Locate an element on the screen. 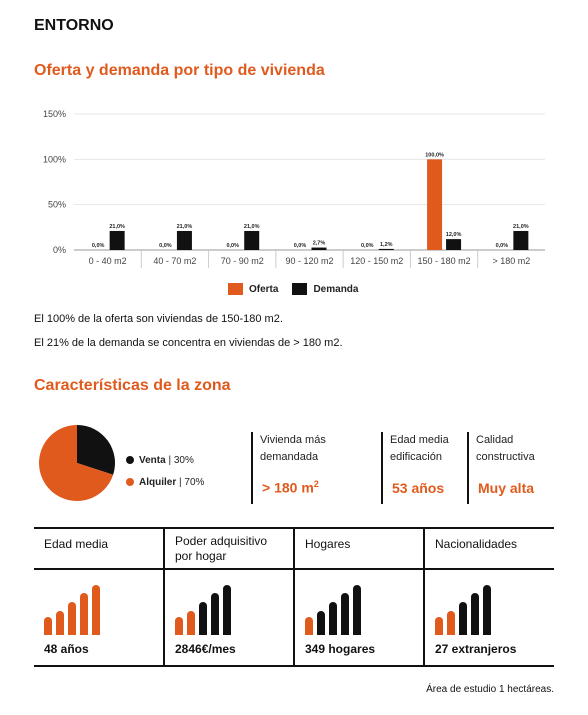  kpi-label: Calidad is located at coordinates (495, 440).